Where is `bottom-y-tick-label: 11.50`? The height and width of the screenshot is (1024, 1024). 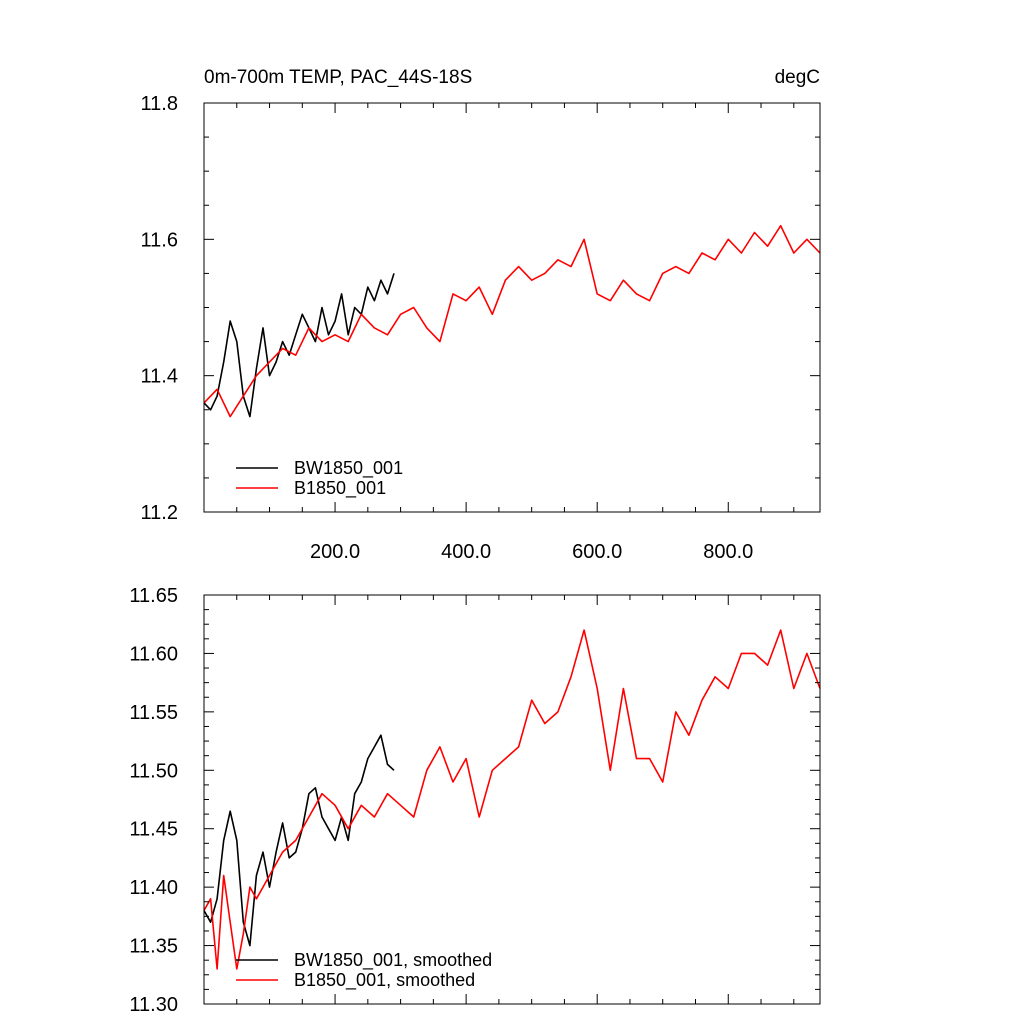 bottom-y-tick-label: 11.50 is located at coordinates (153, 771).